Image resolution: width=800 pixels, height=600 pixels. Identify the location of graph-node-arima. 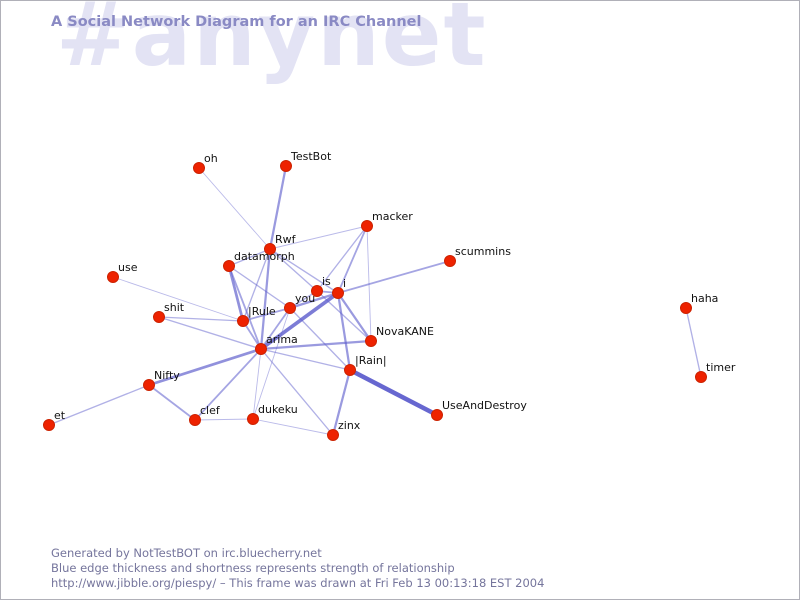
(261, 349).